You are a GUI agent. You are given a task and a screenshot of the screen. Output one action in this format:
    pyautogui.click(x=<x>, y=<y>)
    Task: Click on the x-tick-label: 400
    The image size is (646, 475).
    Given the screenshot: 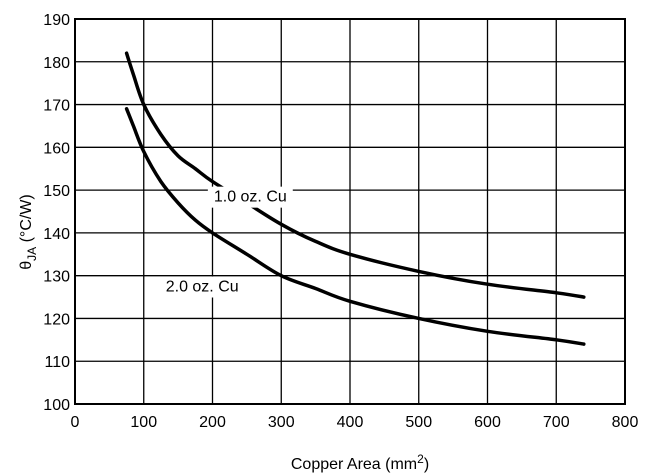 What is the action you would take?
    pyautogui.click(x=350, y=422)
    